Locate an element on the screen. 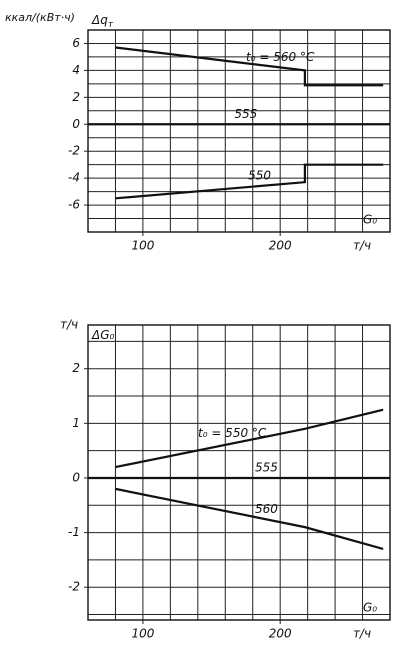 This screenshot has height=648, width=401. y-tick-label: -1 is located at coordinates (74, 532).